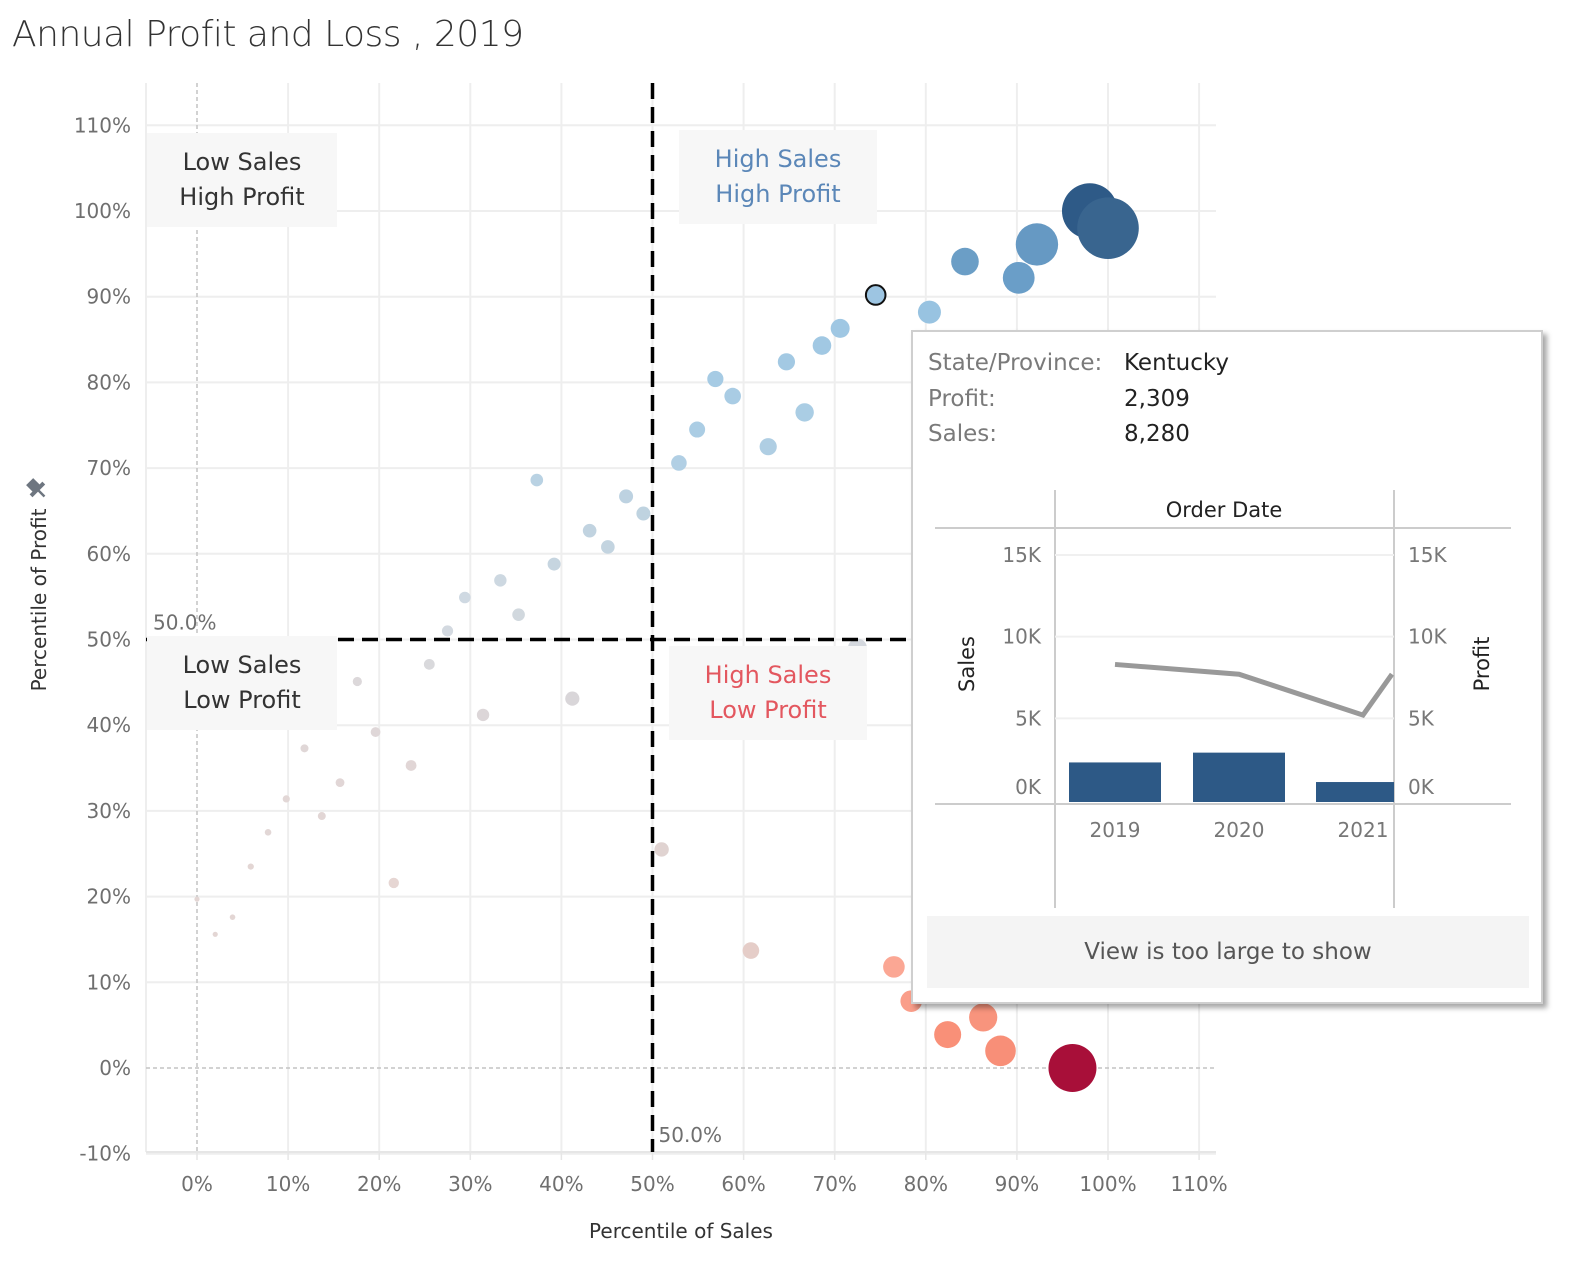 The width and height of the screenshot is (1588, 1272). What do you see at coordinates (1059, 434) in the screenshot?
I see `tooltip-row-sales: Sales: 8,280` at bounding box center [1059, 434].